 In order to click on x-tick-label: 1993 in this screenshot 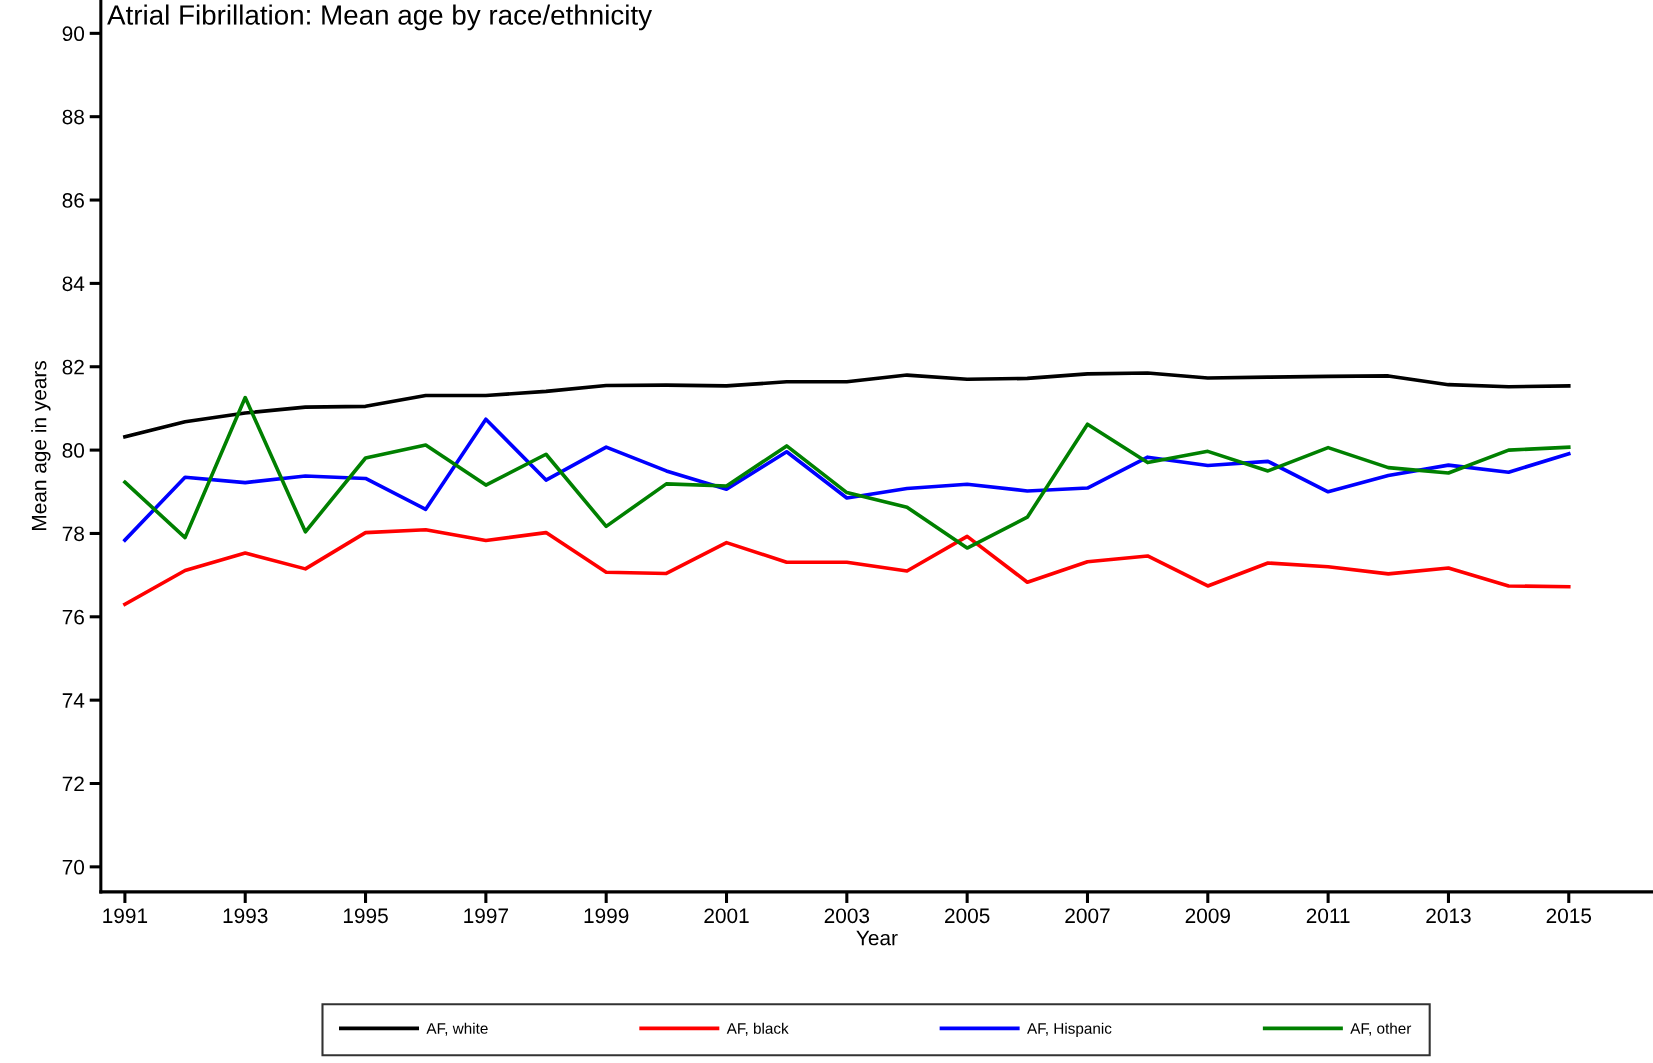, I will do `click(245, 916)`.